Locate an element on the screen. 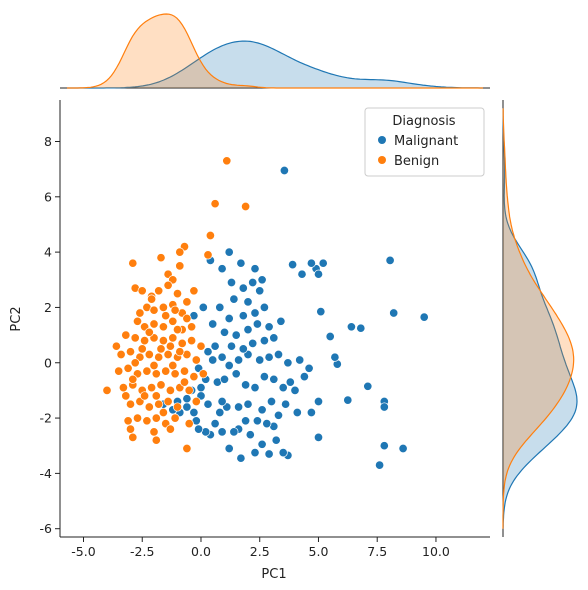 The width and height of the screenshot is (588, 590). x-tick-label: 0.0 is located at coordinates (201, 551).